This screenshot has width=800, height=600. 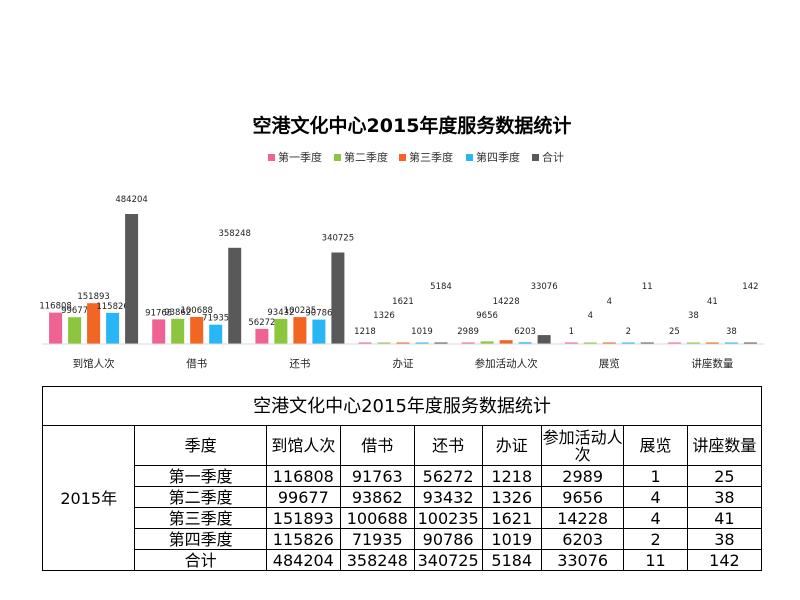 I want to click on table-cell-1-5: 1218, so click(x=512, y=476).